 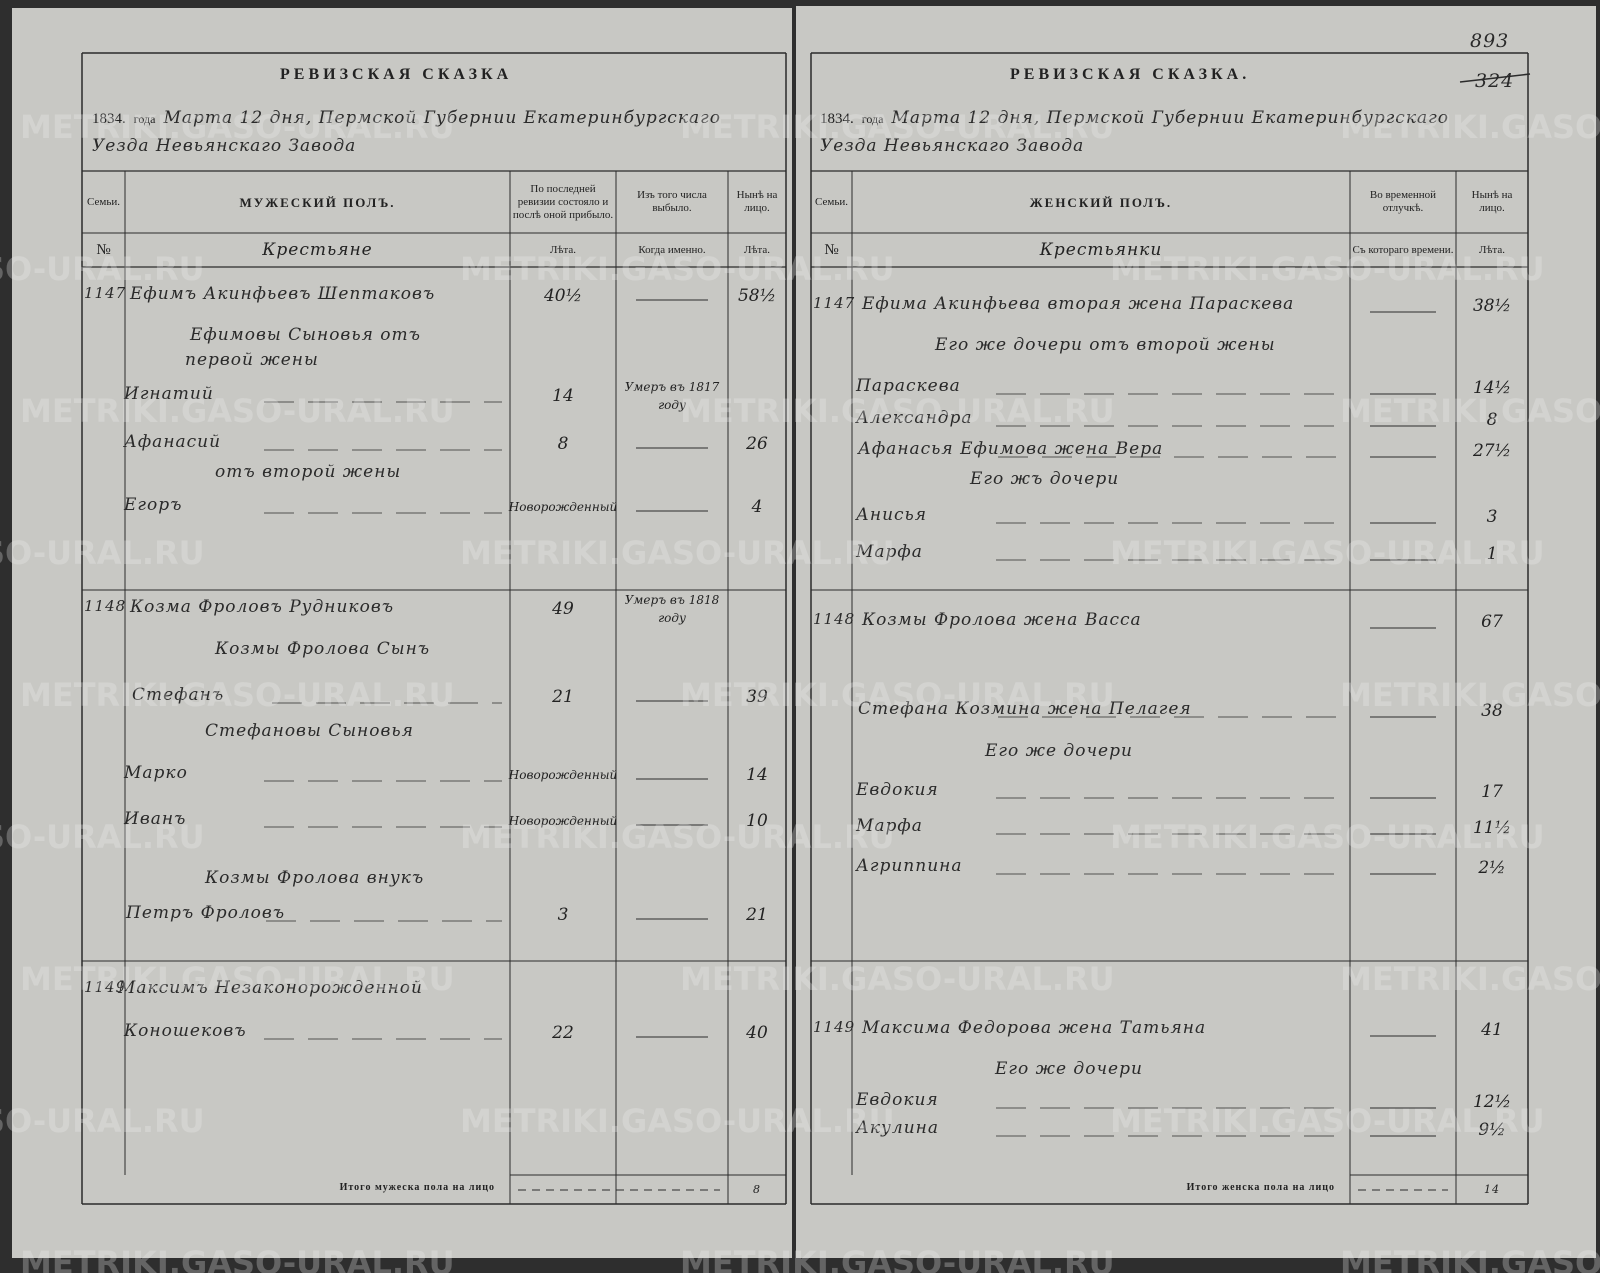 I want to click on family-number: 1147, so click(x=105, y=293).